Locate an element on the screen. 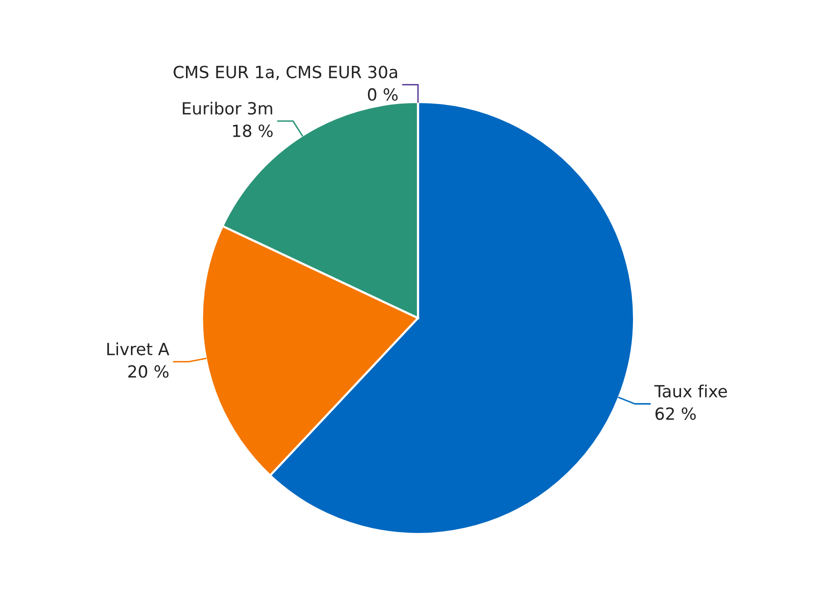  data-label: 62 % is located at coordinates (676, 413).